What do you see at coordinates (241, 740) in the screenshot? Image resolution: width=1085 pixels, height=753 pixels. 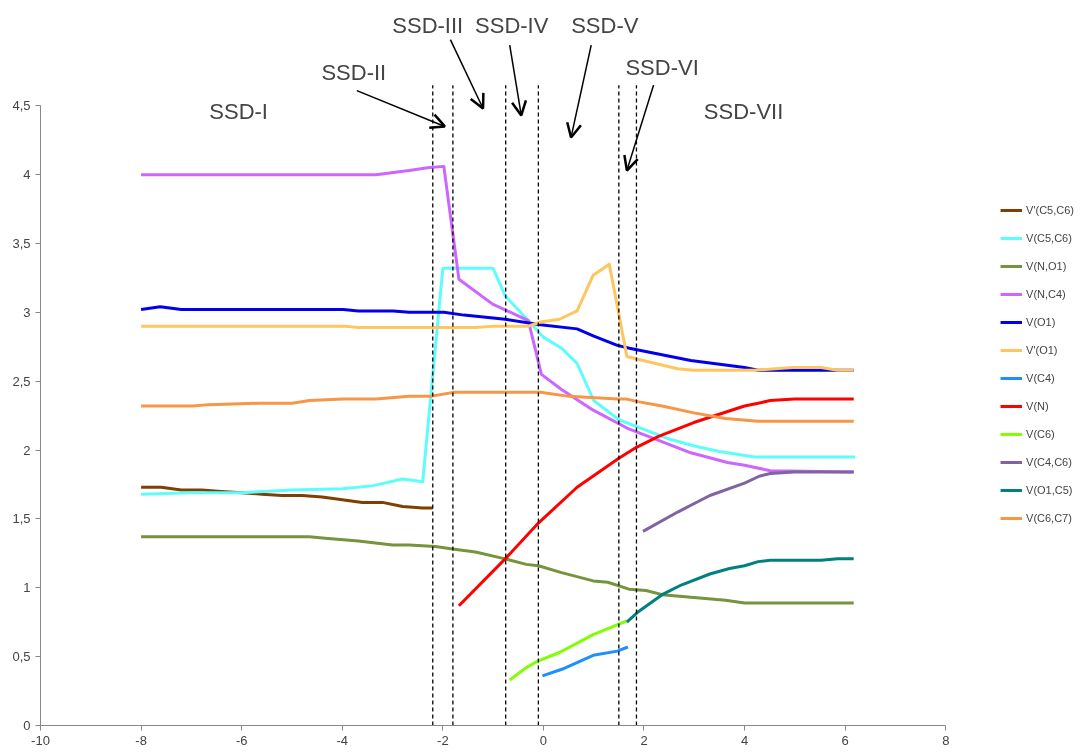 I see `x-tick-label: -6` at bounding box center [241, 740].